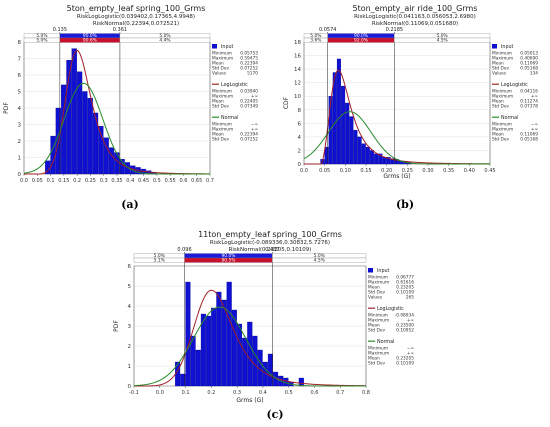  I want to click on x-tick-label: 0.15, so click(63, 181).